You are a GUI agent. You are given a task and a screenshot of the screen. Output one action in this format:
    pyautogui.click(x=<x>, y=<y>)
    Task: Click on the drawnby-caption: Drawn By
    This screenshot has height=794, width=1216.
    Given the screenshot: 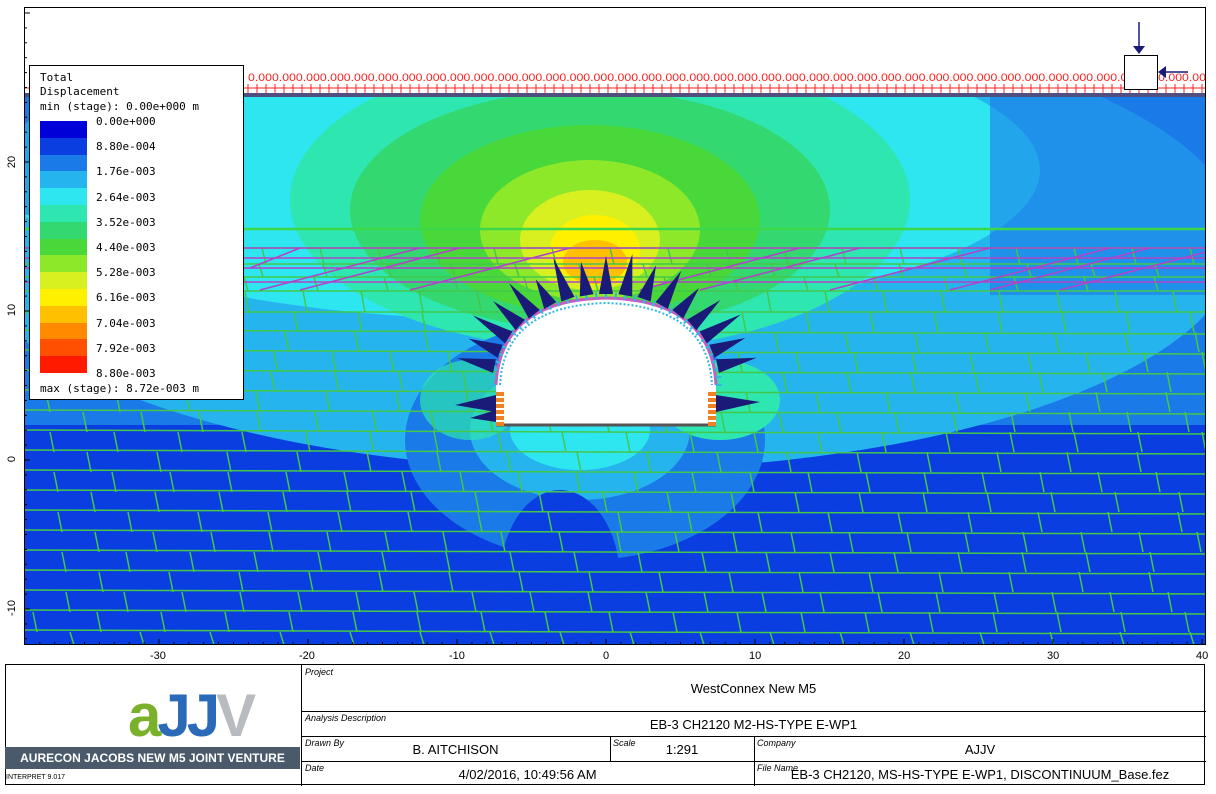 What is the action you would take?
    pyautogui.click(x=325, y=743)
    